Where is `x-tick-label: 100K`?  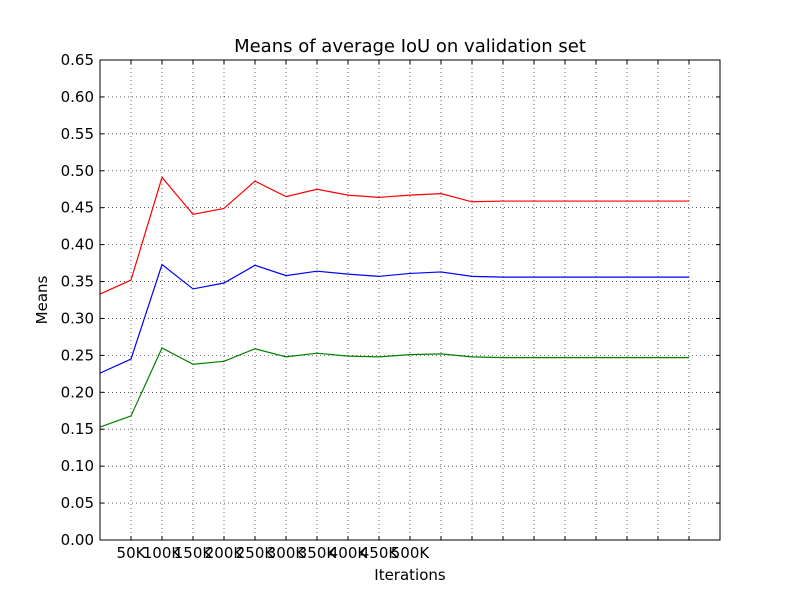 x-tick-label: 100K is located at coordinates (163, 553).